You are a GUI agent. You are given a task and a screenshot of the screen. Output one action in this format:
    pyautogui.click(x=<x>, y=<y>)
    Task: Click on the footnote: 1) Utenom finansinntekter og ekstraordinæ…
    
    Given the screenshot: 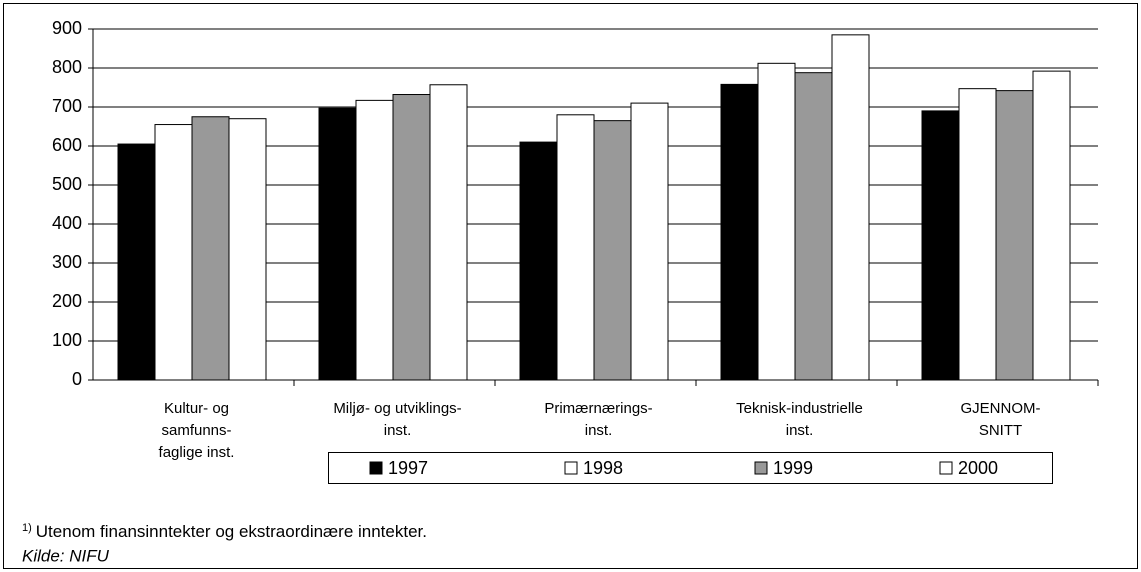 What is the action you would take?
    pyautogui.click(x=224, y=532)
    